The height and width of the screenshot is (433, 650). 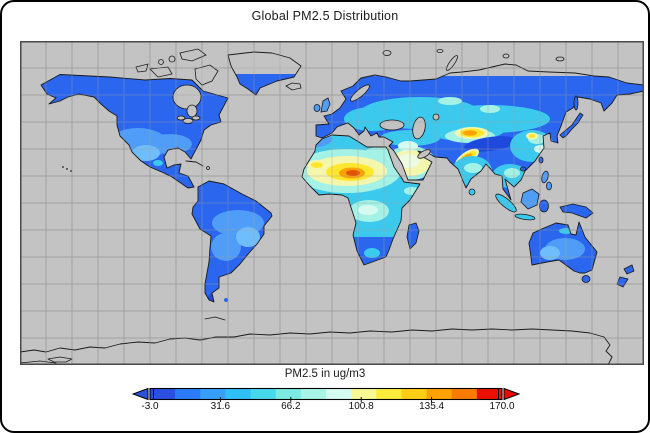 I want to click on colorbar-tick-label: 135.4, so click(x=432, y=406).